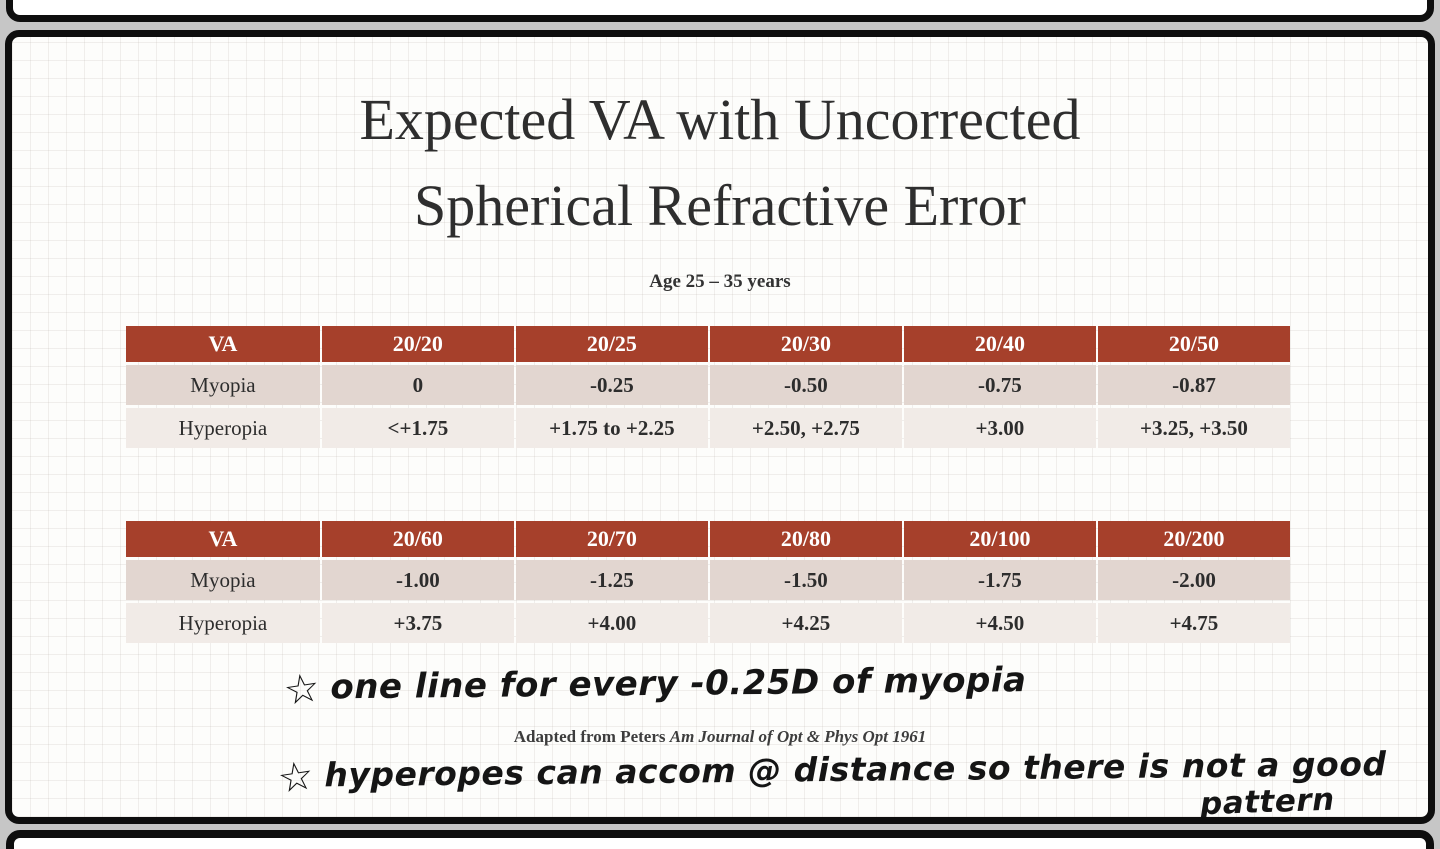 This screenshot has width=1440, height=849. Describe the element at coordinates (1193, 385) in the screenshot. I see `table-cell: -0.87` at that location.